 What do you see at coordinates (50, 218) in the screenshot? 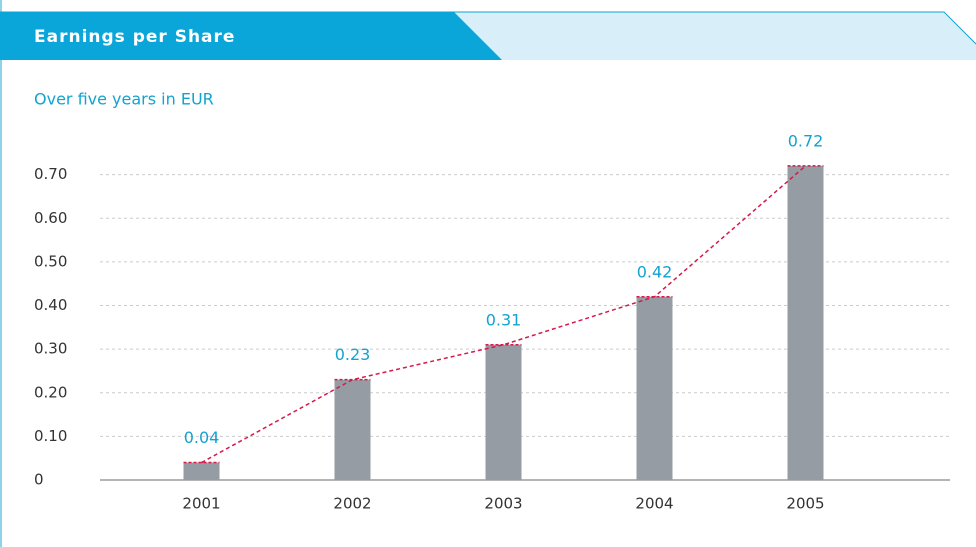
I see `y-tick-label: 0.60` at bounding box center [50, 218].